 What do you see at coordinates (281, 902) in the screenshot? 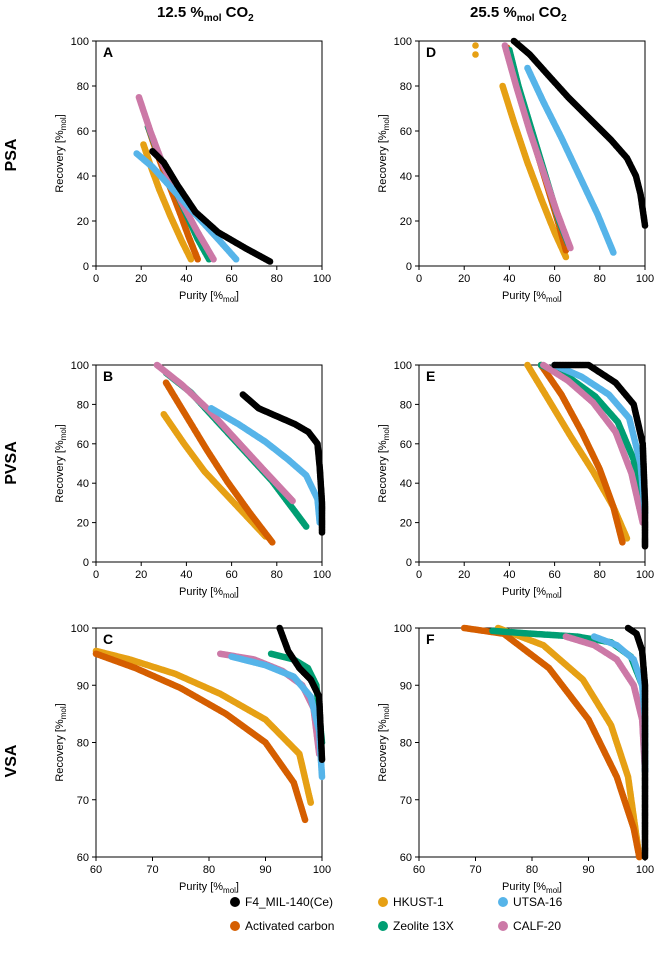
I see `legend-item-f4-mil140: F4_MIL-140(Ce)` at bounding box center [281, 902].